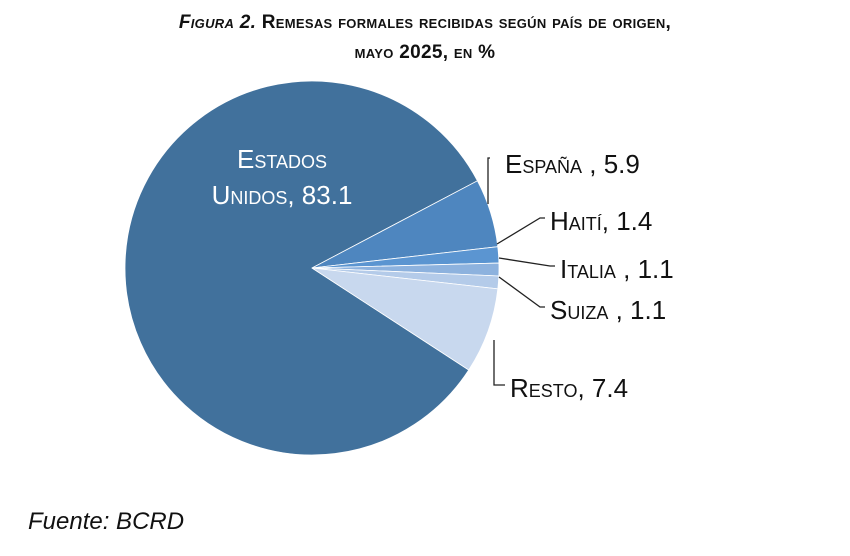 Image resolution: width=850 pixels, height=556 pixels. I want to click on leader-lines, so click(521, 271).